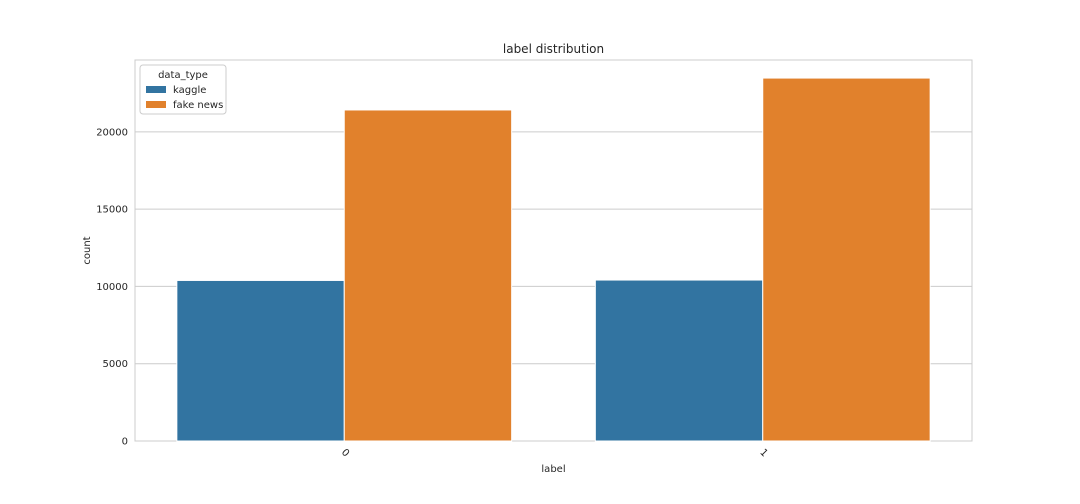 The image size is (1080, 504). What do you see at coordinates (553, 49) in the screenshot?
I see `chart-title: label distribution` at bounding box center [553, 49].